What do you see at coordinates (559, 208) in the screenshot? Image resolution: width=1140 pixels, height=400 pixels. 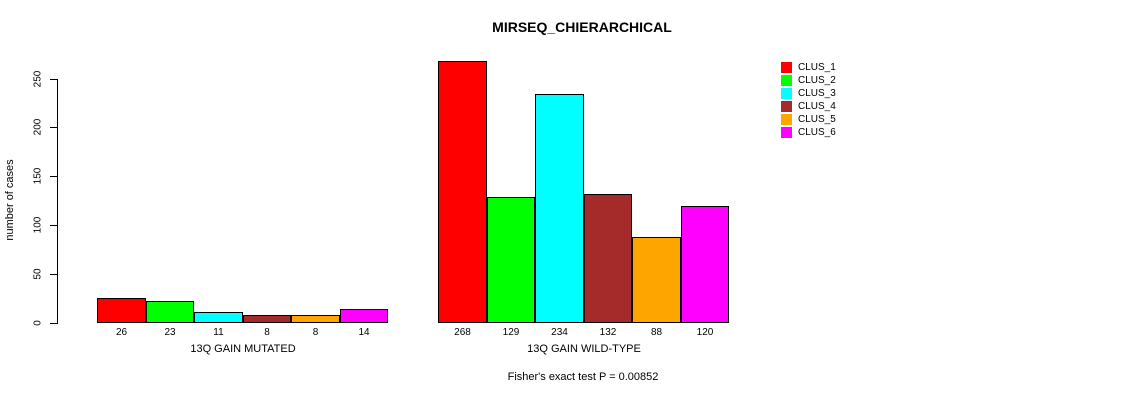 I see `bar-clus_3-group2` at bounding box center [559, 208].